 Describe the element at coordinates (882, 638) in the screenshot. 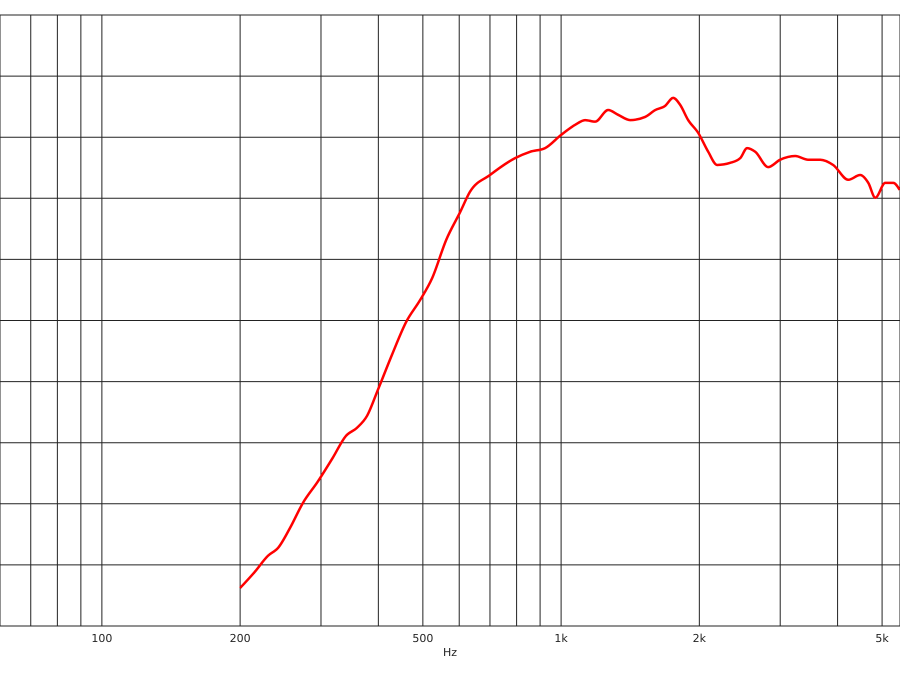

I see `x-tick-label: 5k` at that location.